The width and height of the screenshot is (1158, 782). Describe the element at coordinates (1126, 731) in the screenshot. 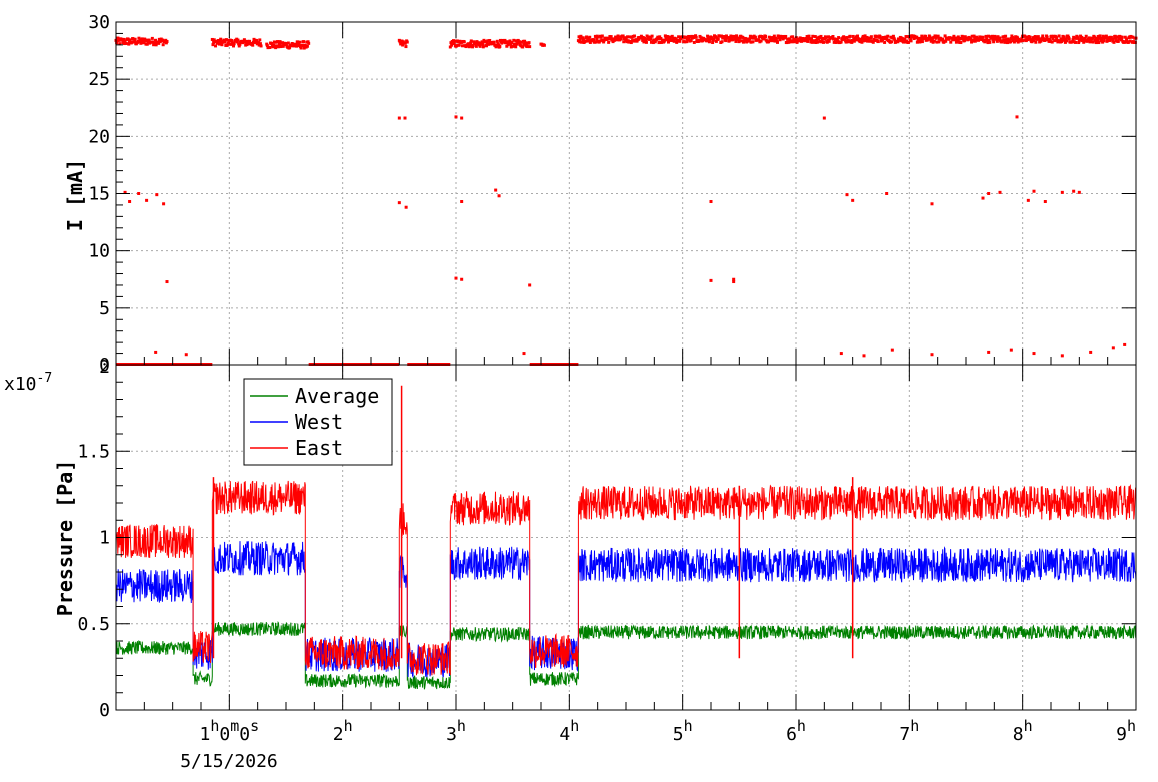

I see `time-tick-label: 9h` at that location.